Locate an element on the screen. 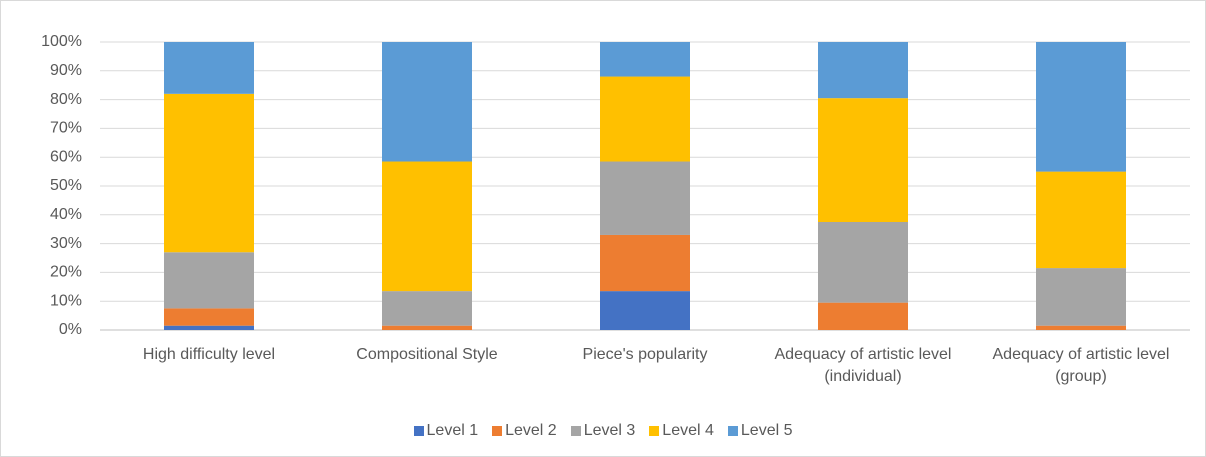 The width and height of the screenshot is (1206, 457). legend-label: Level 2 is located at coordinates (531, 430).